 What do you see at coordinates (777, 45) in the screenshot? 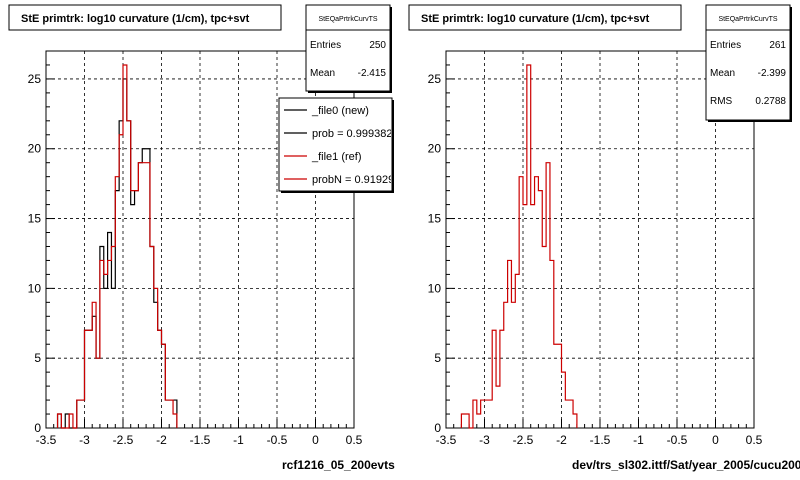
I see `stats-value: 261` at bounding box center [777, 45].